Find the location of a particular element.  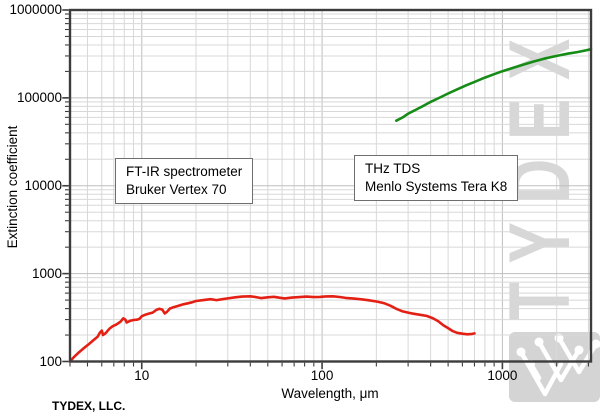

annotation-ftir-box: FT-IR spectrometer Bruker Vertex 70 is located at coordinates (184, 181).